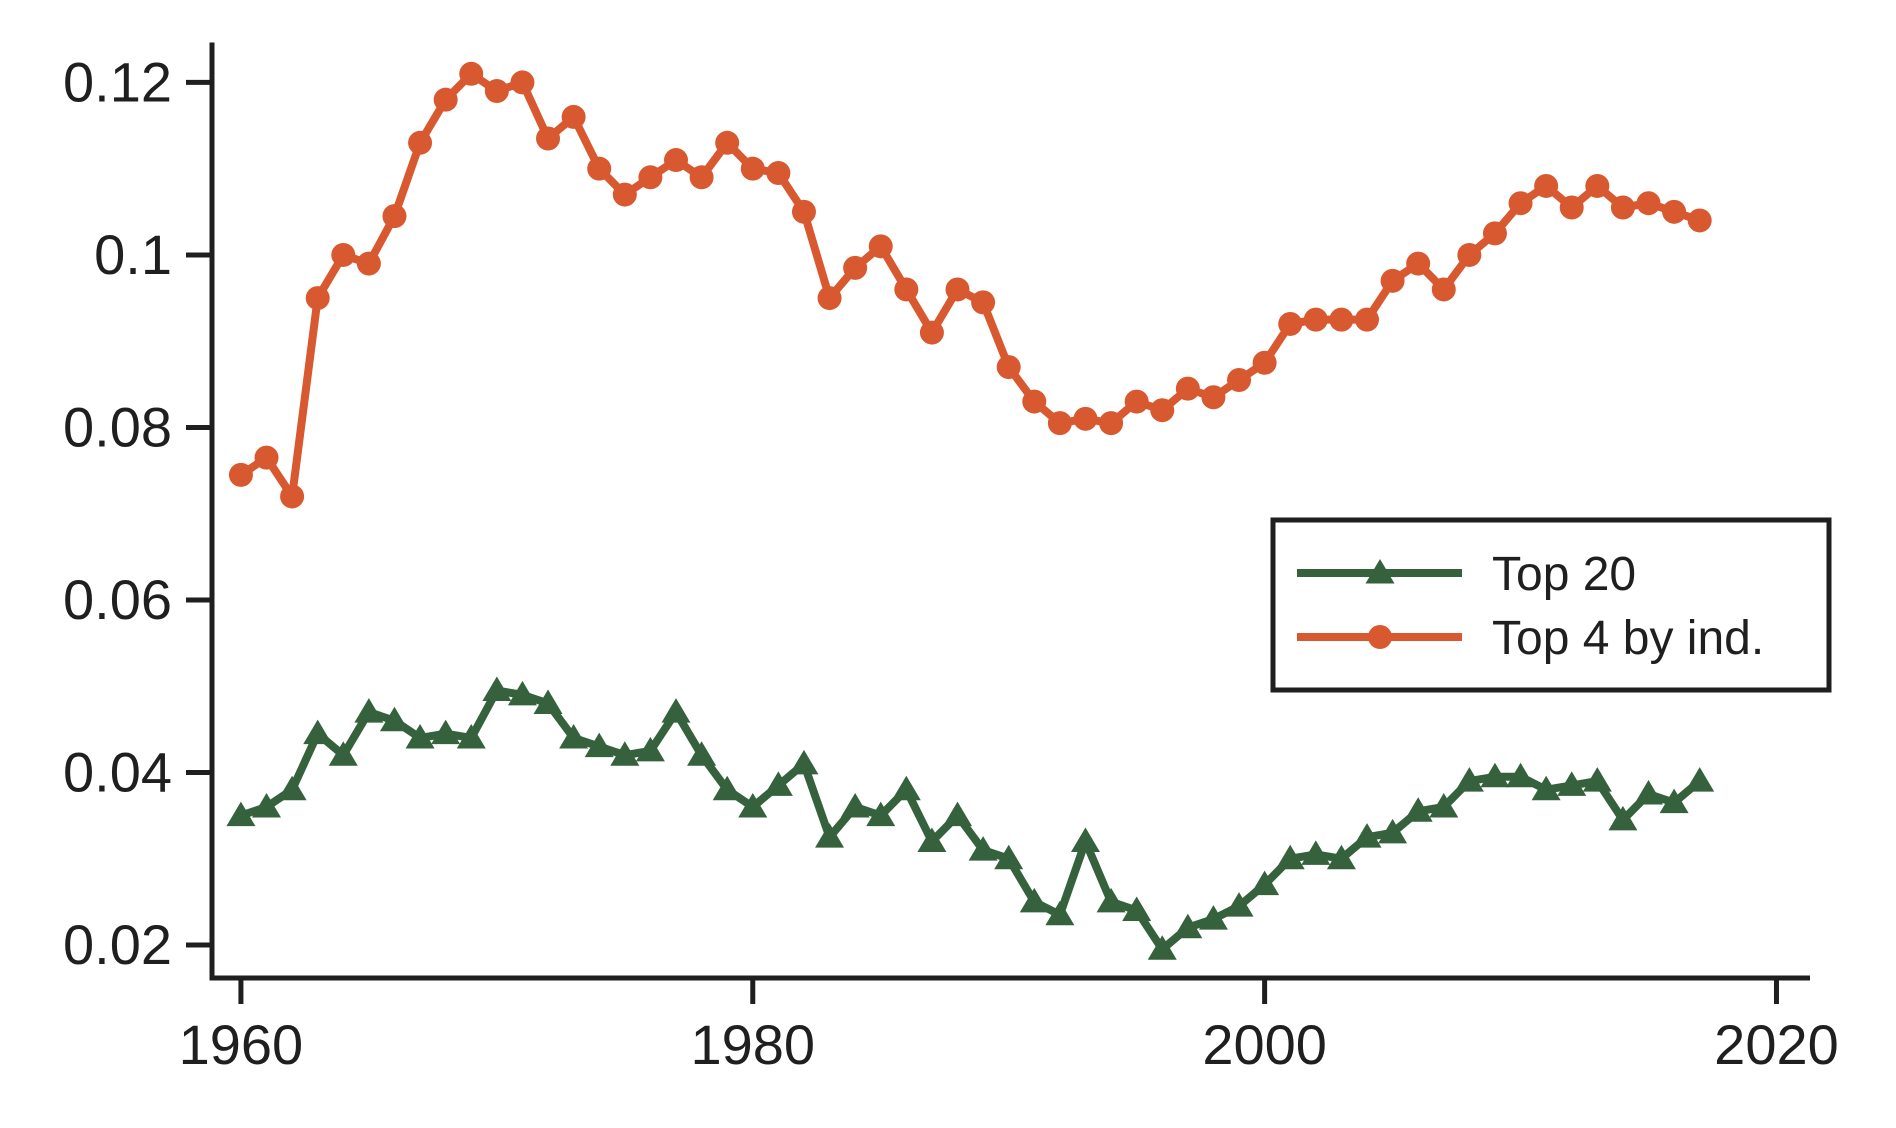 Image resolution: width=1896 pixels, height=1128 pixels. What do you see at coordinates (133, 254) in the screenshot?
I see `y-tick-label: 0.1` at bounding box center [133, 254].